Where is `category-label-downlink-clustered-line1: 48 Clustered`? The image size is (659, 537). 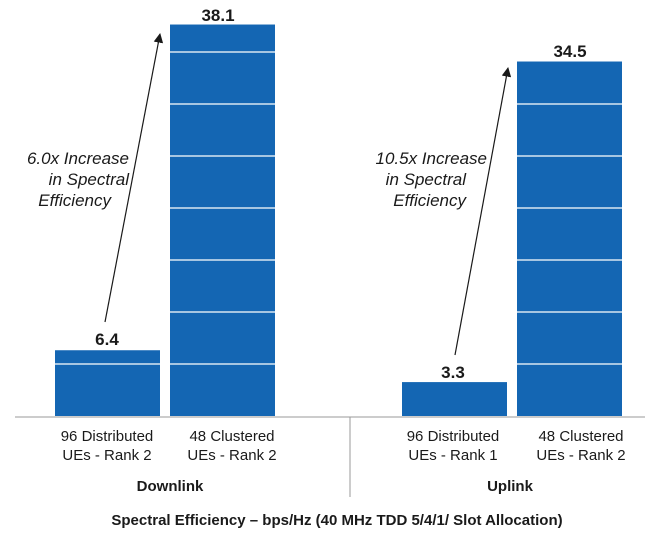 category-label-downlink-clustered-line1: 48 Clustered is located at coordinates (231, 436).